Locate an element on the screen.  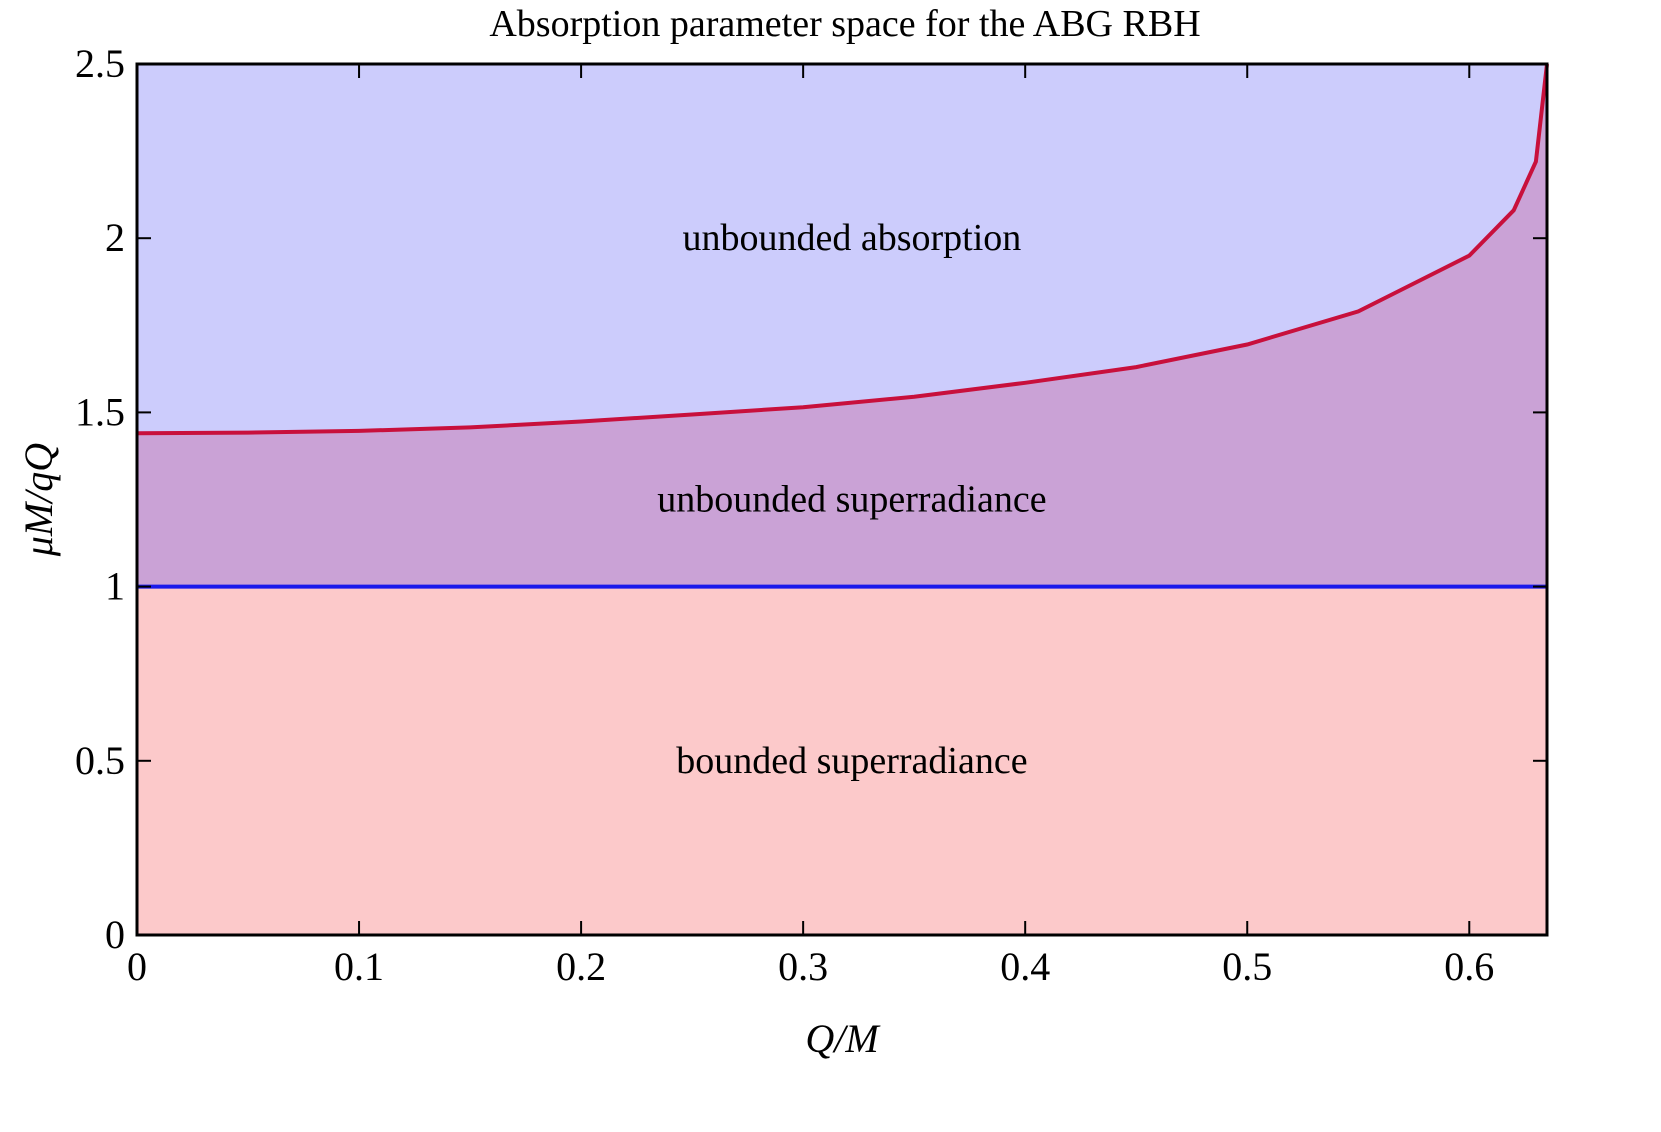
y-tick-label: 0 is located at coordinates (115, 934).